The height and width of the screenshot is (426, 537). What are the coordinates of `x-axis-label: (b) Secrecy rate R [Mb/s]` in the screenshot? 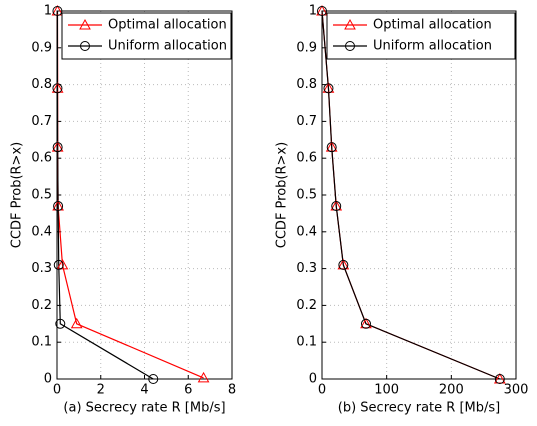 It's located at (419, 408).